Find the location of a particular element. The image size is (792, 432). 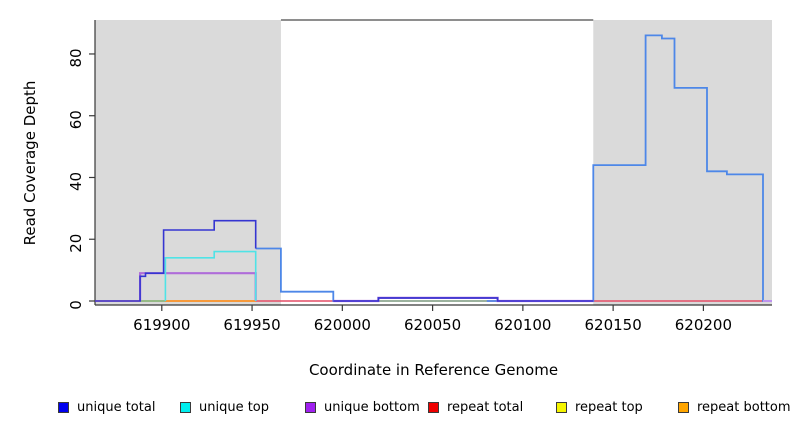

x-tick-label: 620200 is located at coordinates (703, 325).